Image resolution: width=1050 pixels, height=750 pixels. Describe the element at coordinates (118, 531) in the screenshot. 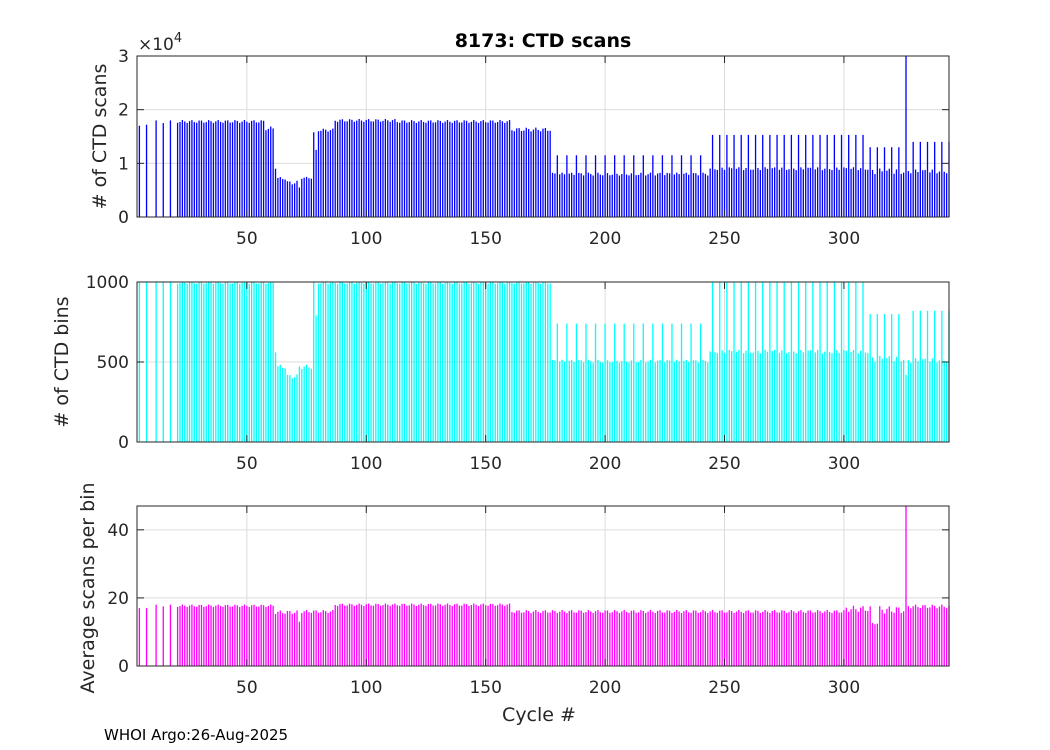

I see `y-tick-label: 40` at that location.